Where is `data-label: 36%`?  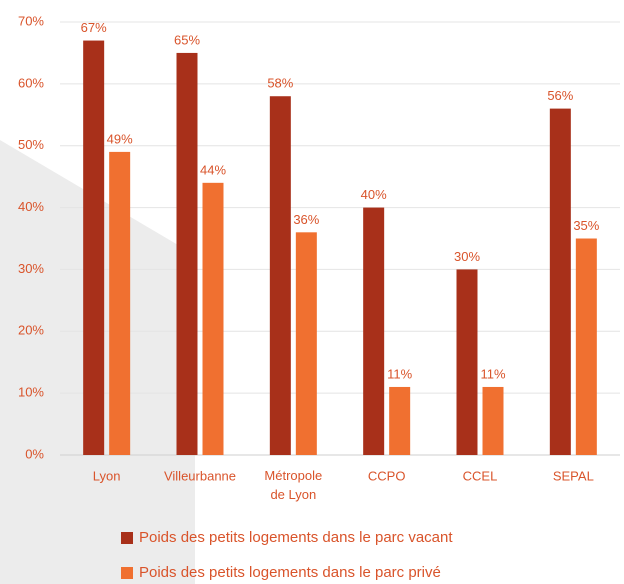 data-label: 36% is located at coordinates (306, 219).